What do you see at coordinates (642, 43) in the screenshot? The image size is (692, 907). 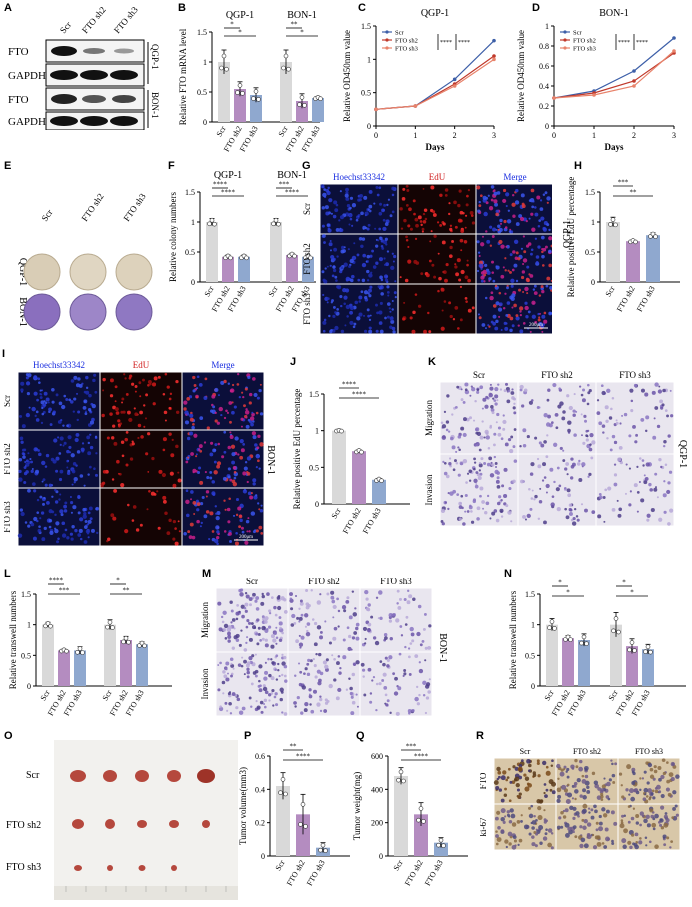 I see `significance-label: ****` at bounding box center [642, 43].